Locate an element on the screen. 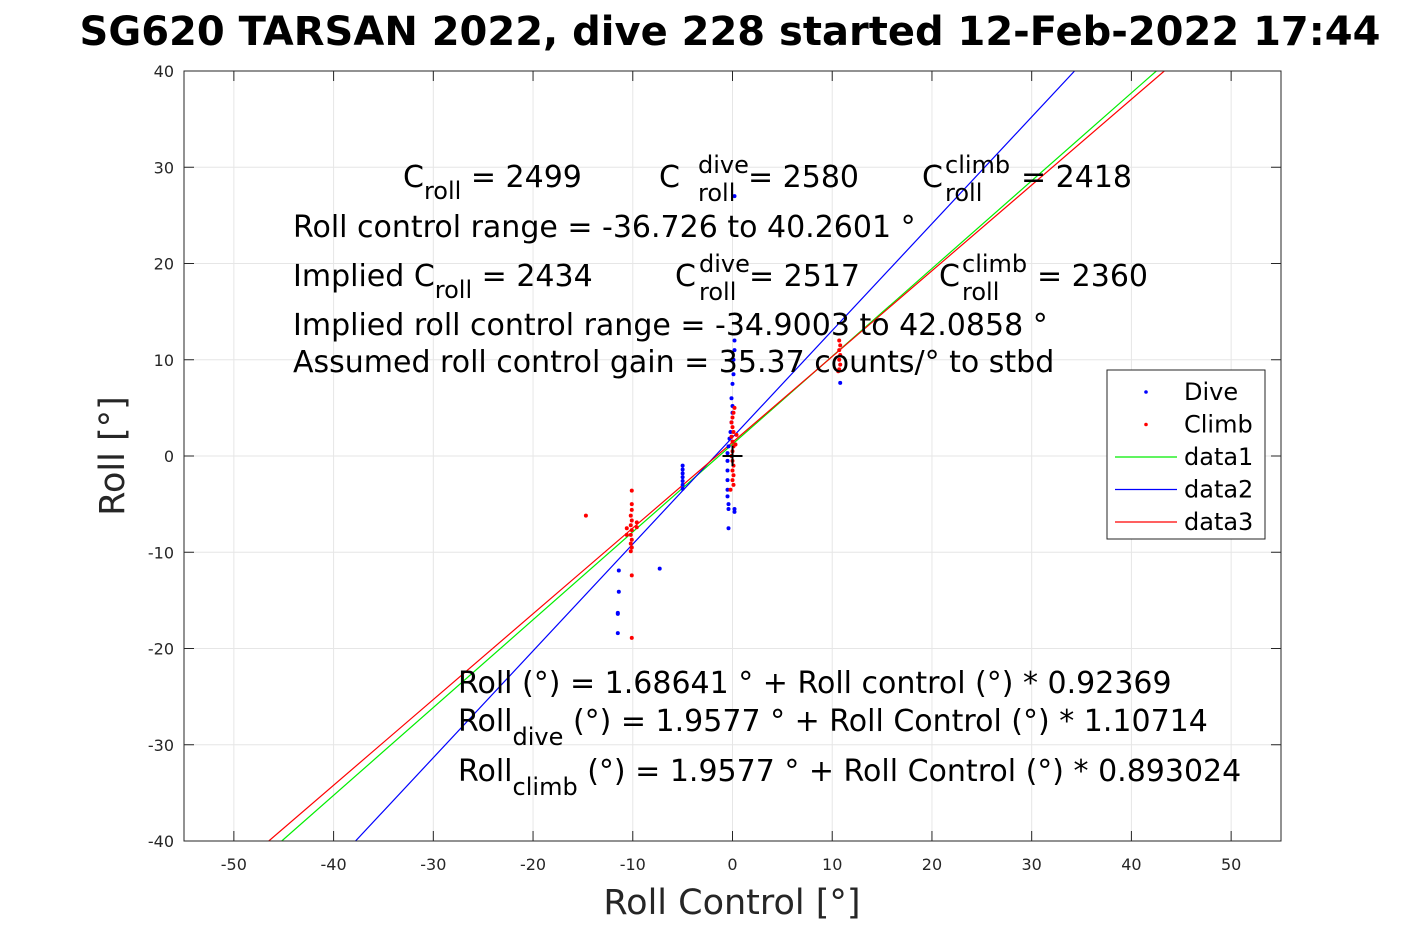 The height and width of the screenshot is (945, 1417). x-tick-label: 30 is located at coordinates (1032, 864).